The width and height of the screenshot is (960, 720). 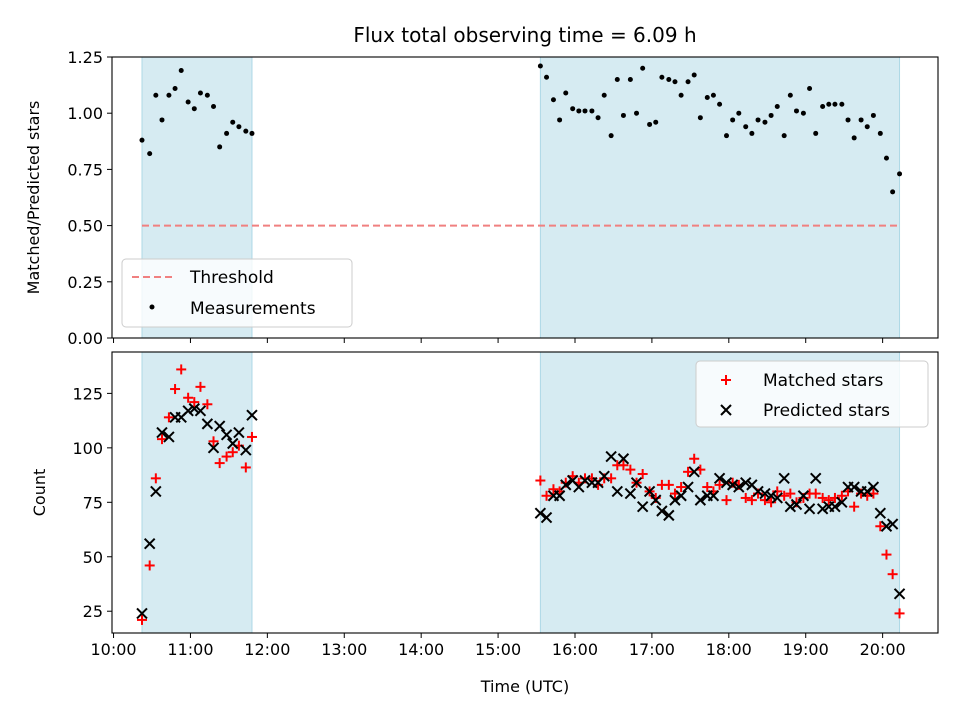 What do you see at coordinates (85, 57) in the screenshot?
I see `y-tick-label: 1.25` at bounding box center [85, 57].